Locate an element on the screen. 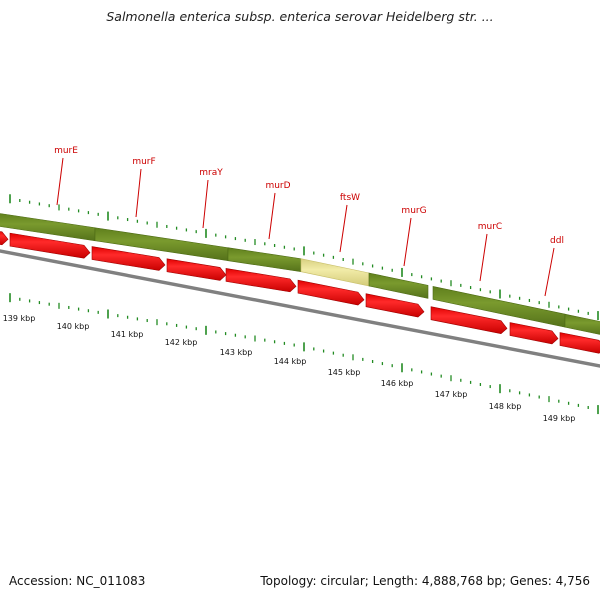 The image size is (600, 600). scale-label: 148 kbp is located at coordinates (505, 406).